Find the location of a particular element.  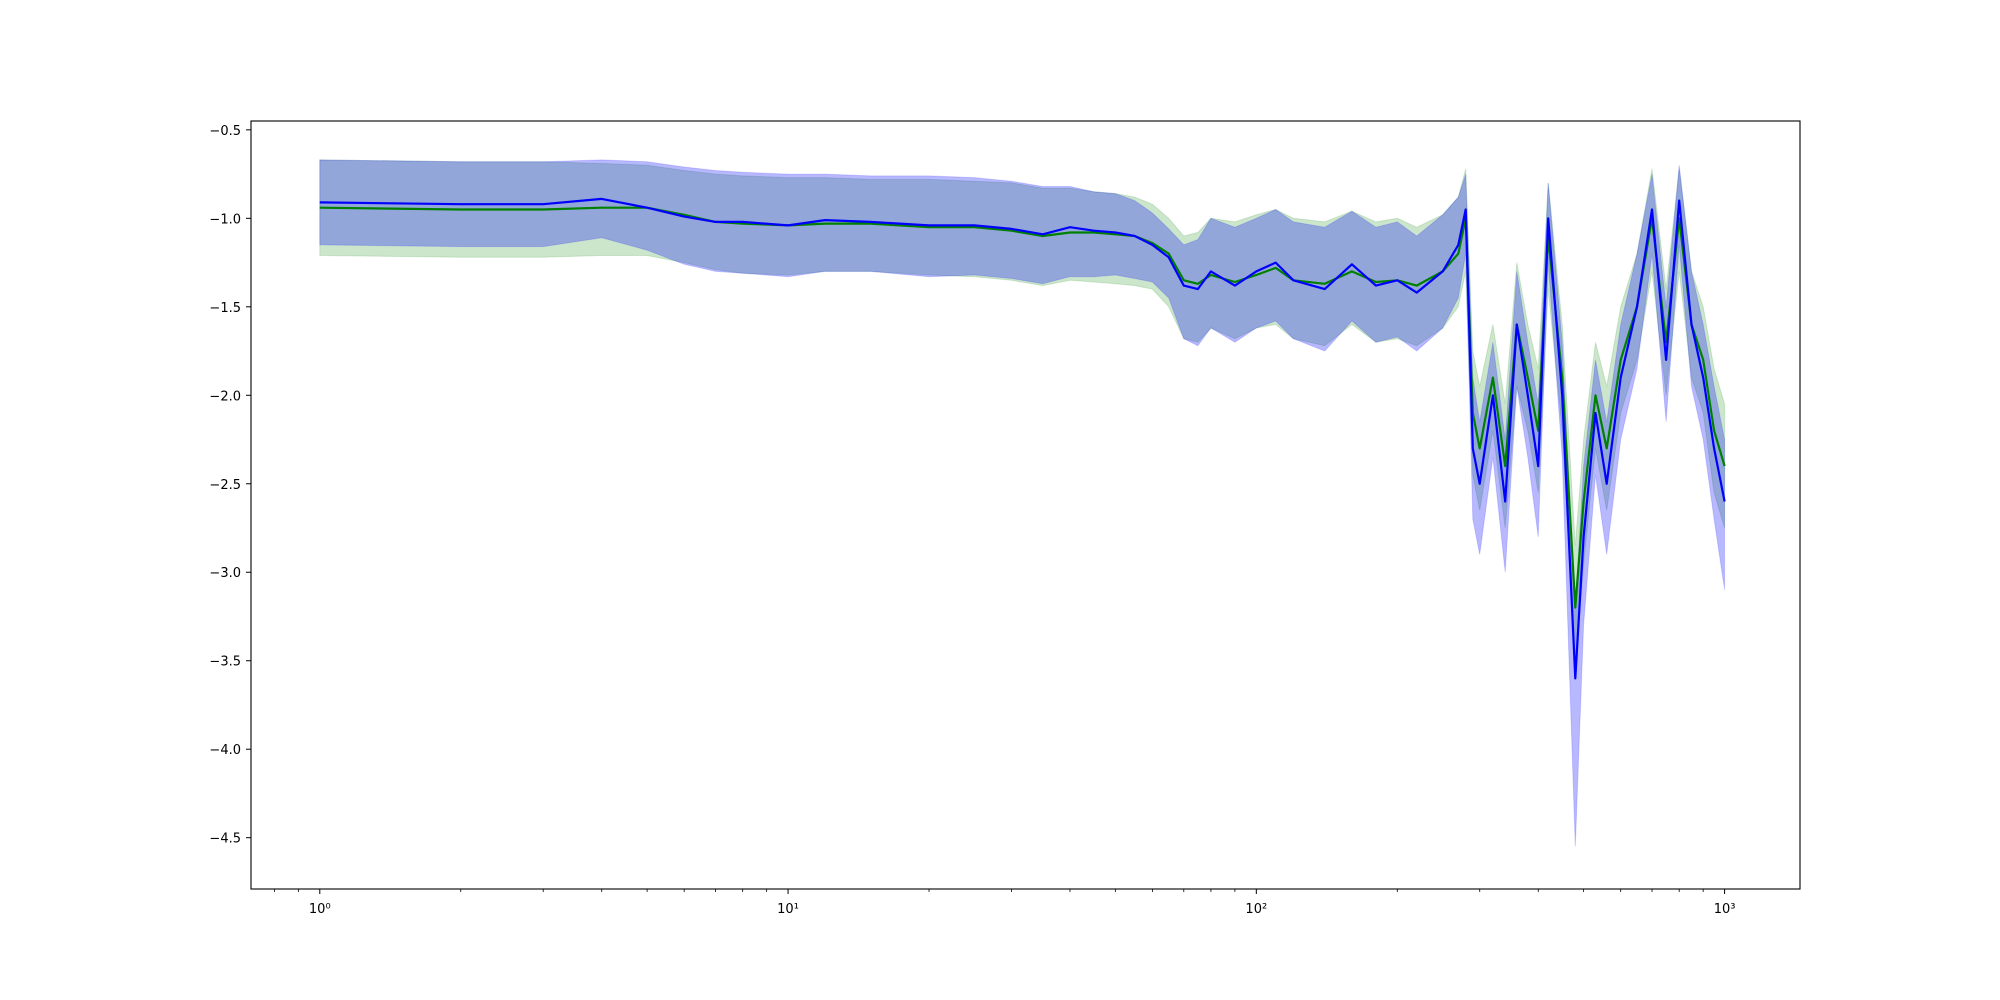

x-tick-label: 10¹ is located at coordinates (788, 909).